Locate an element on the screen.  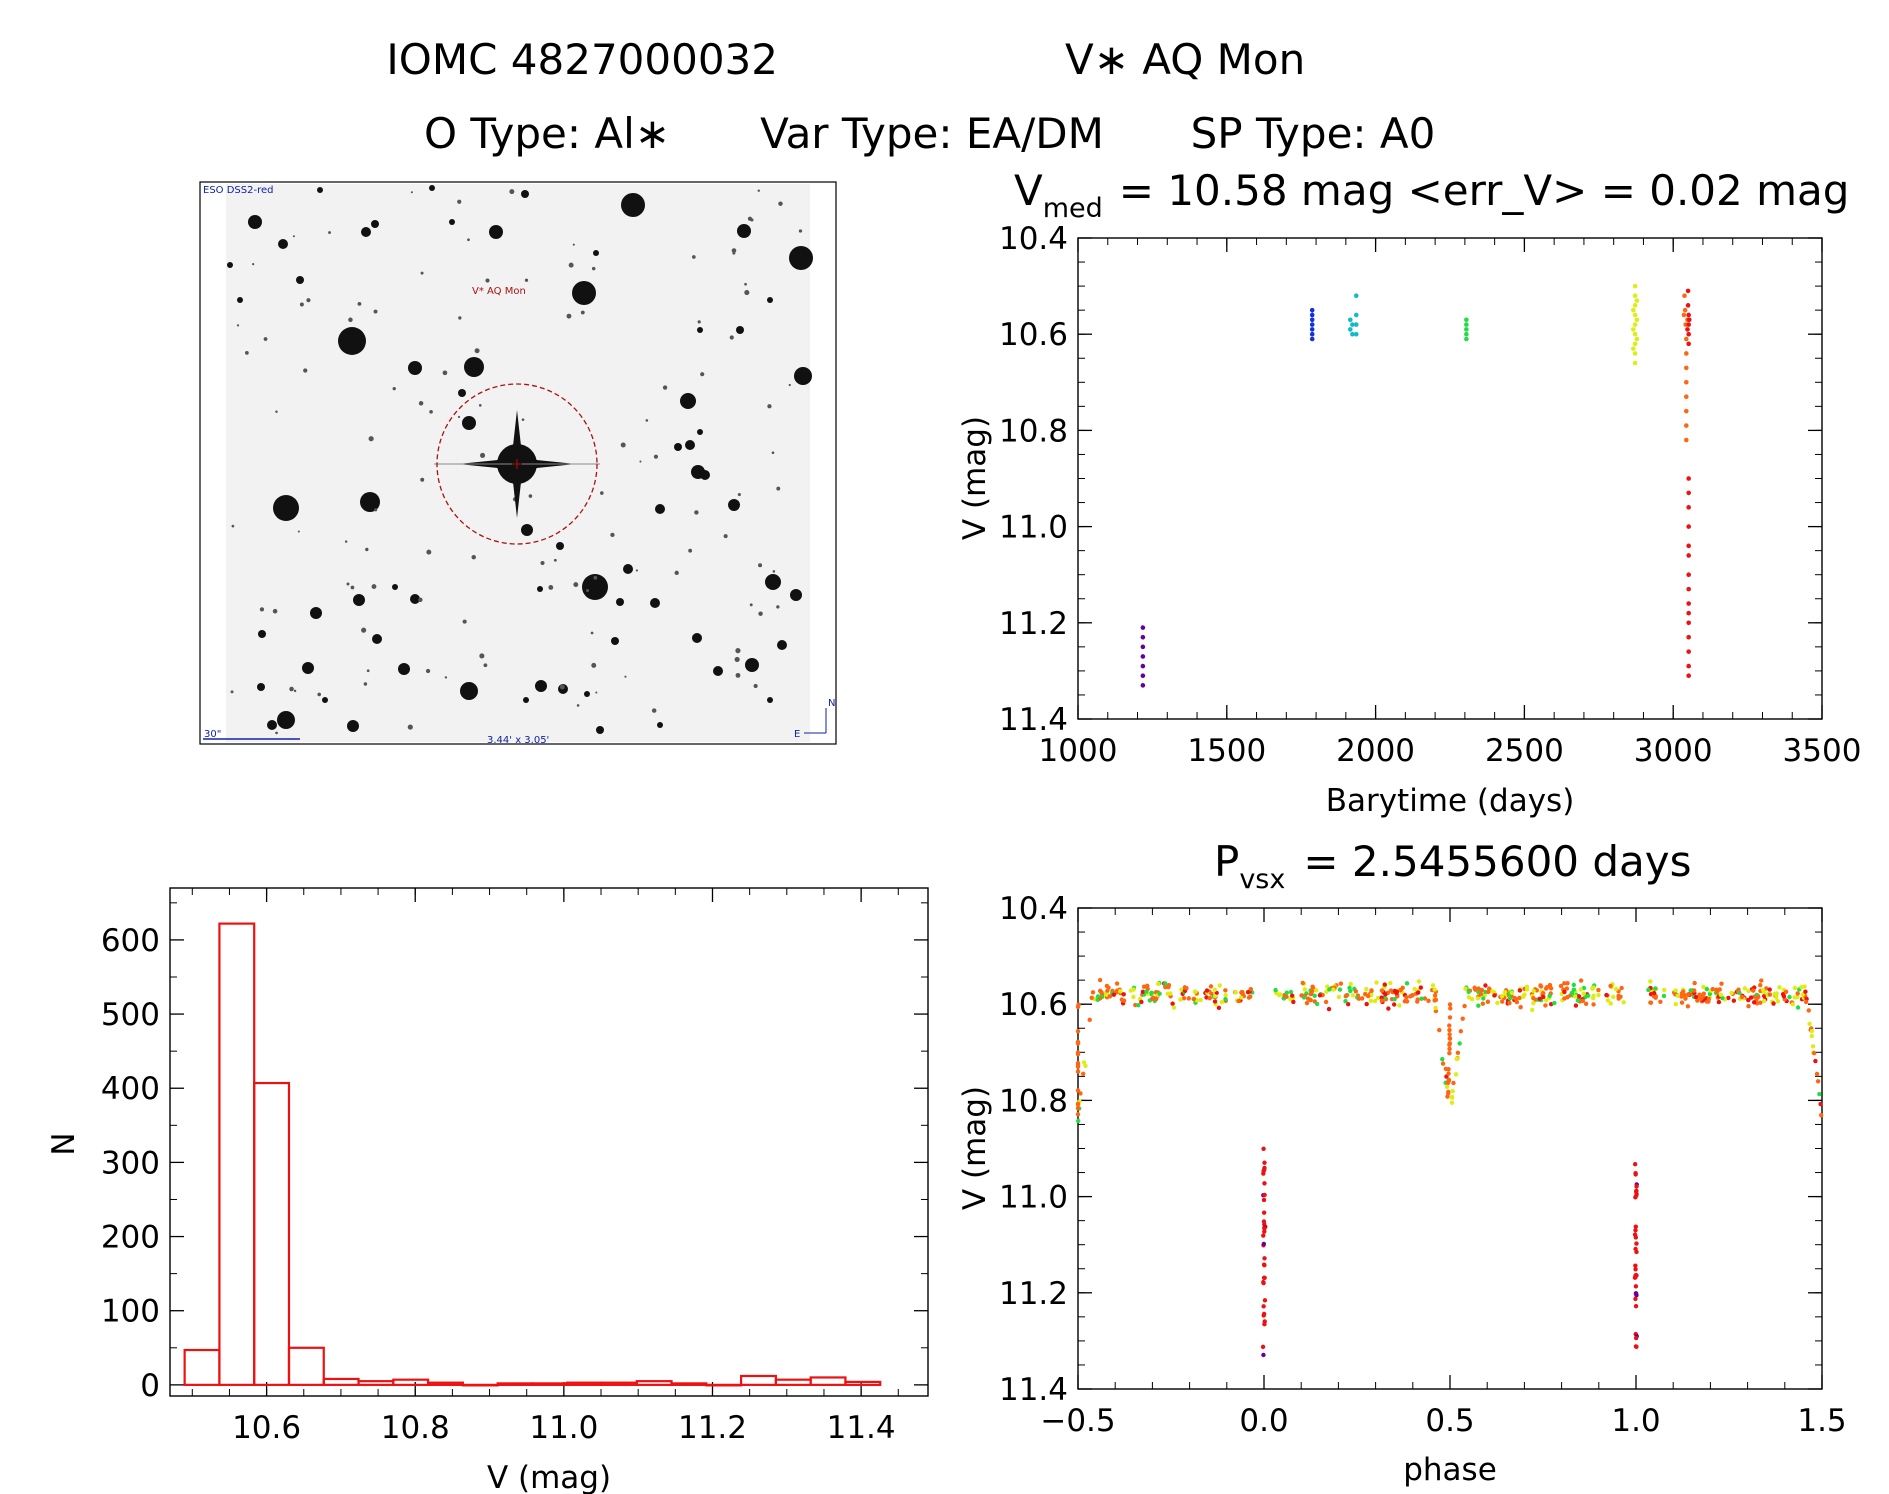
phased-ytick-label: 11.2 is located at coordinates (1033, 1294).